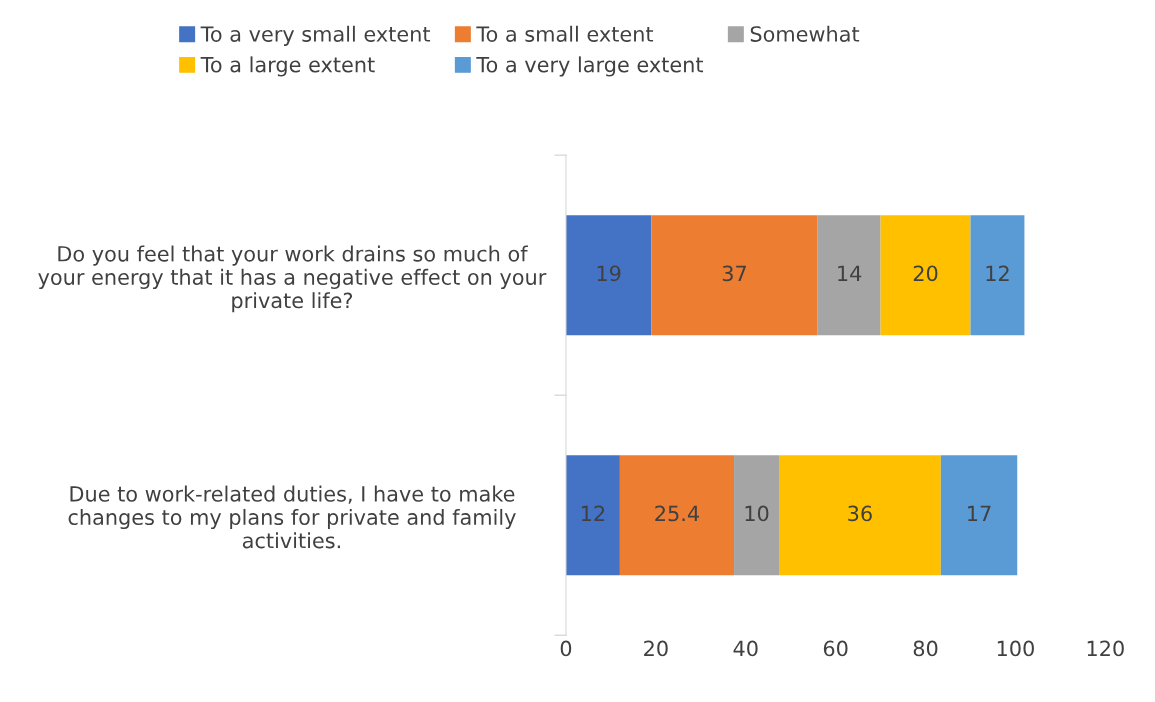 This screenshot has width=1155, height=702. I want to click on x-tick-label: 20, so click(656, 648).